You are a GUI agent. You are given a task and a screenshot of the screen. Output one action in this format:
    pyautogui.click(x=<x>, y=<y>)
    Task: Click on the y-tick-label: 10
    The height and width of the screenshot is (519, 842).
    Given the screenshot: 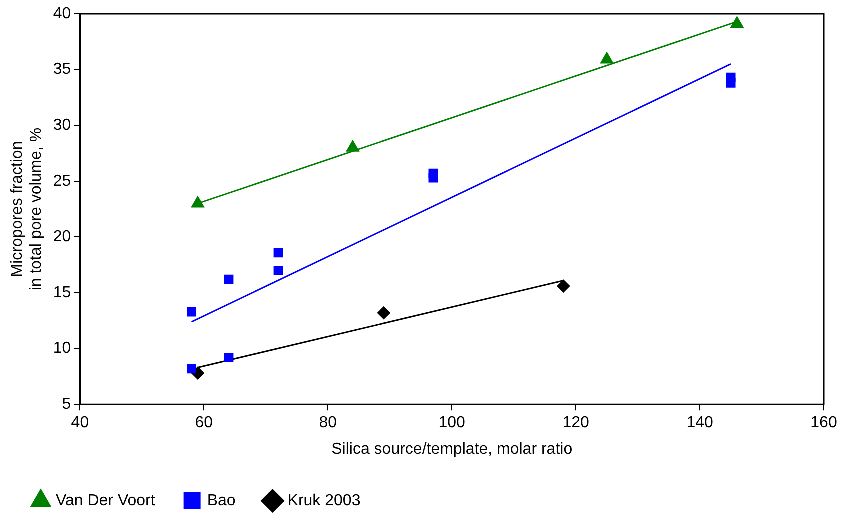 What is the action you would take?
    pyautogui.click(x=62, y=349)
    